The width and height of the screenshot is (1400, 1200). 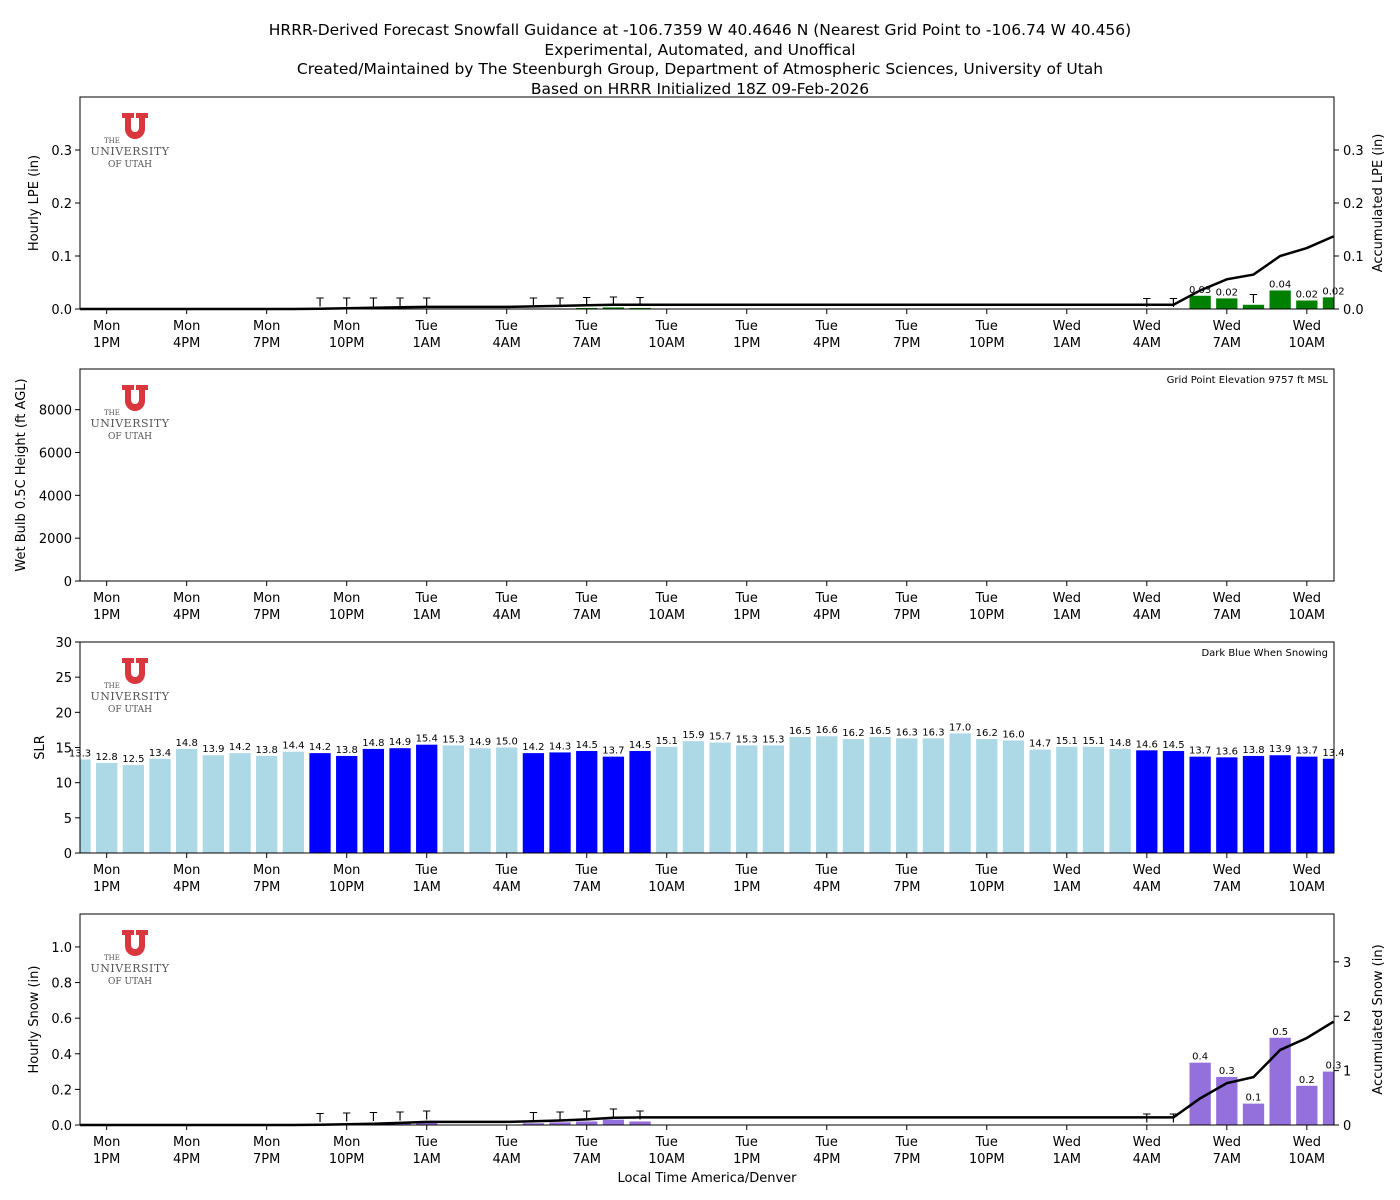 I want to click on bar-label: 14.3, so click(x=560, y=746).